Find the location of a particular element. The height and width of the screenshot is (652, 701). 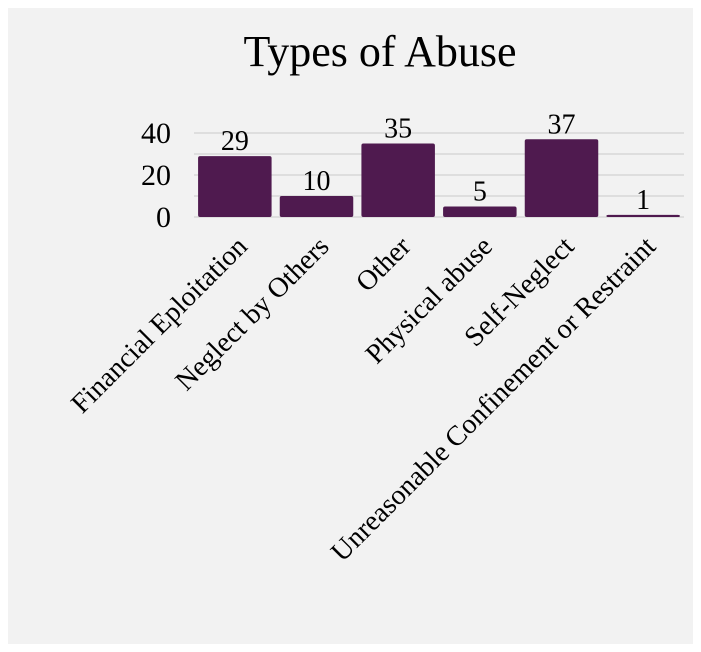

y-tick-label: 20 is located at coordinates (156, 175).